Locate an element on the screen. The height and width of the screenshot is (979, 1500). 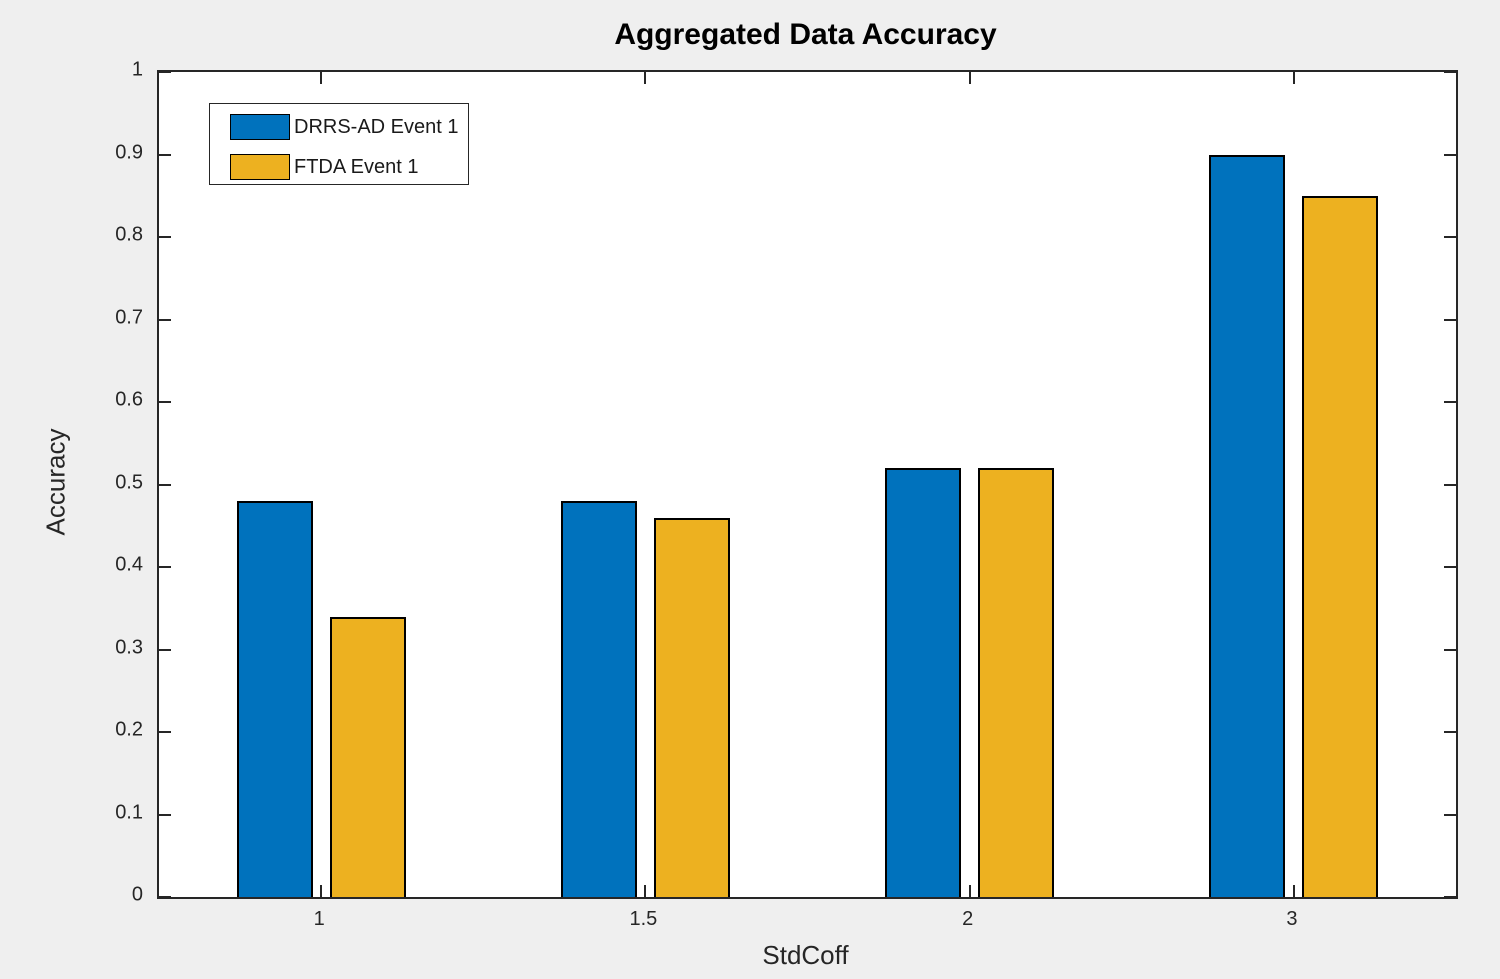
legend: DRRS-AD Event 1 FTDA Event 1 is located at coordinates (339, 144).